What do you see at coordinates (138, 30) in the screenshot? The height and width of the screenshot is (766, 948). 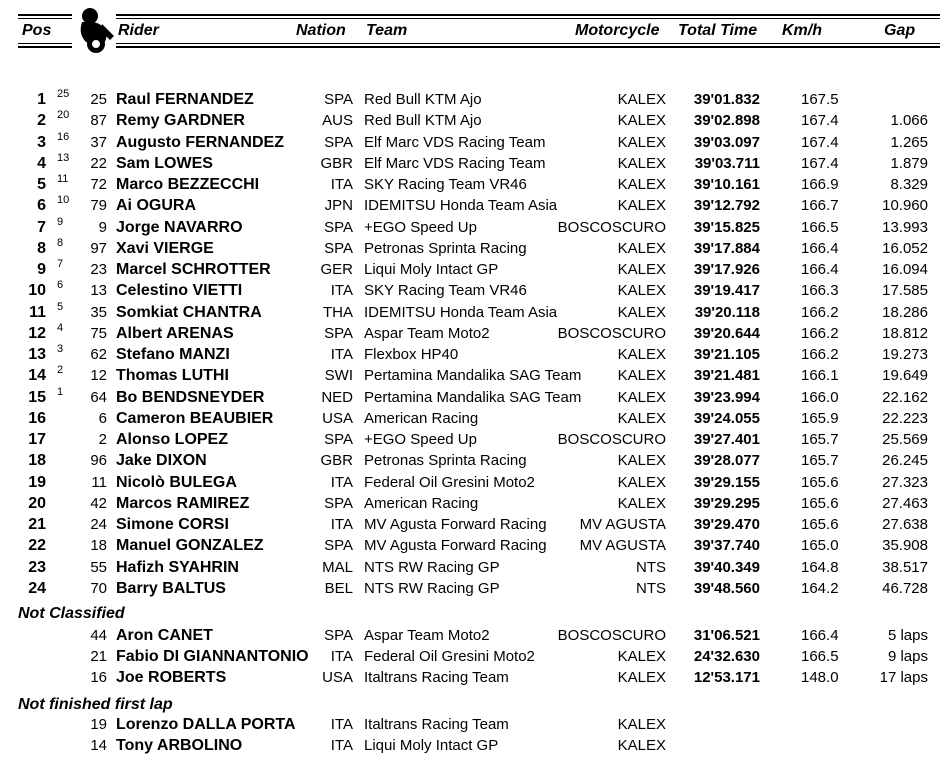 I see `header-rider: Rider` at bounding box center [138, 30].